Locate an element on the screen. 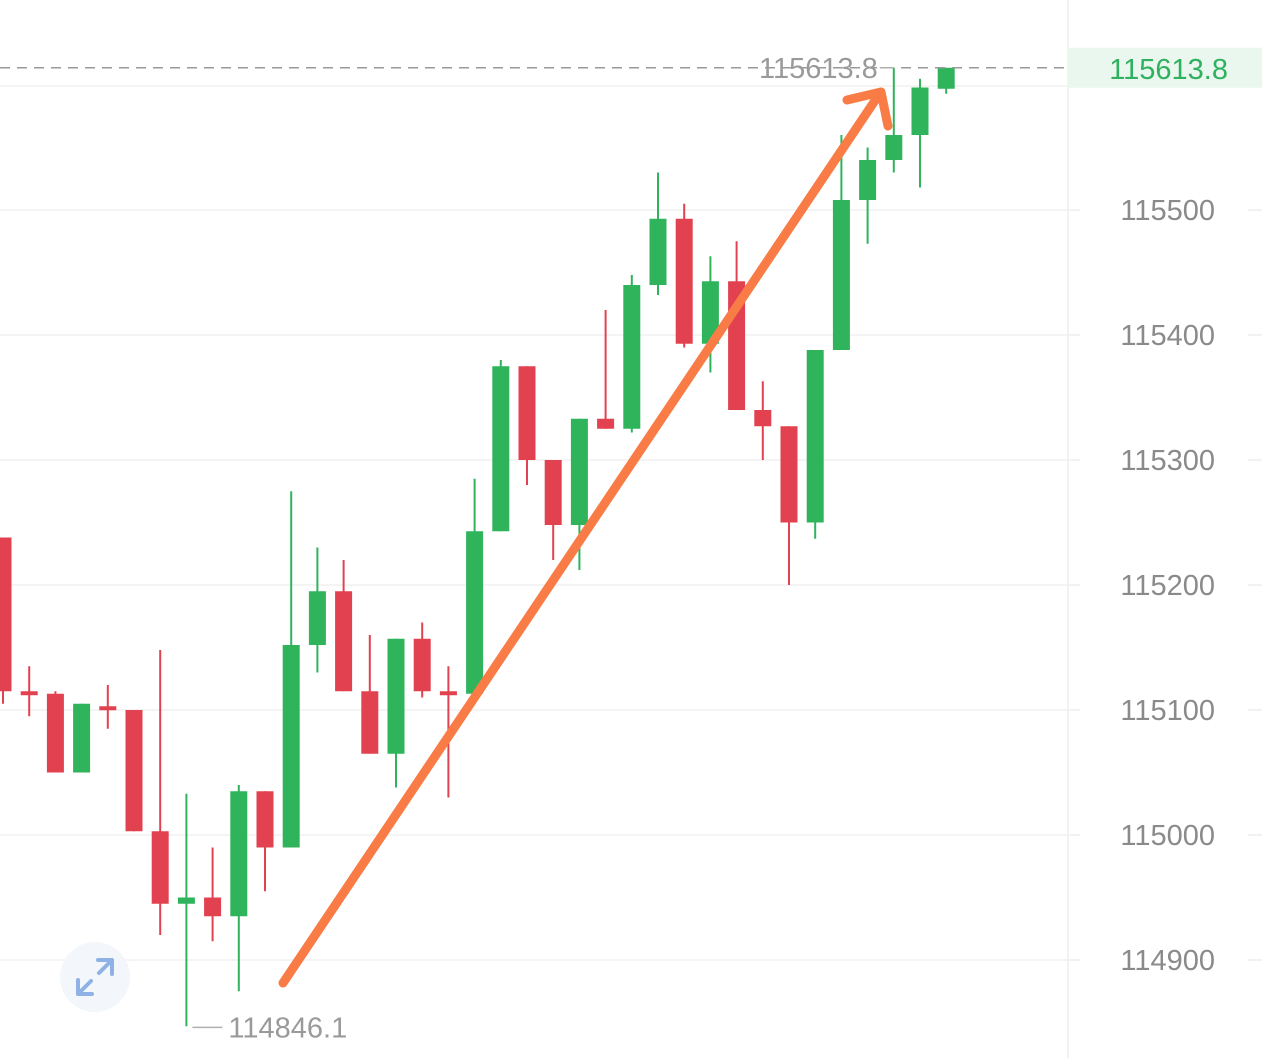  last-price-label: 115613.8 is located at coordinates (1168, 70).